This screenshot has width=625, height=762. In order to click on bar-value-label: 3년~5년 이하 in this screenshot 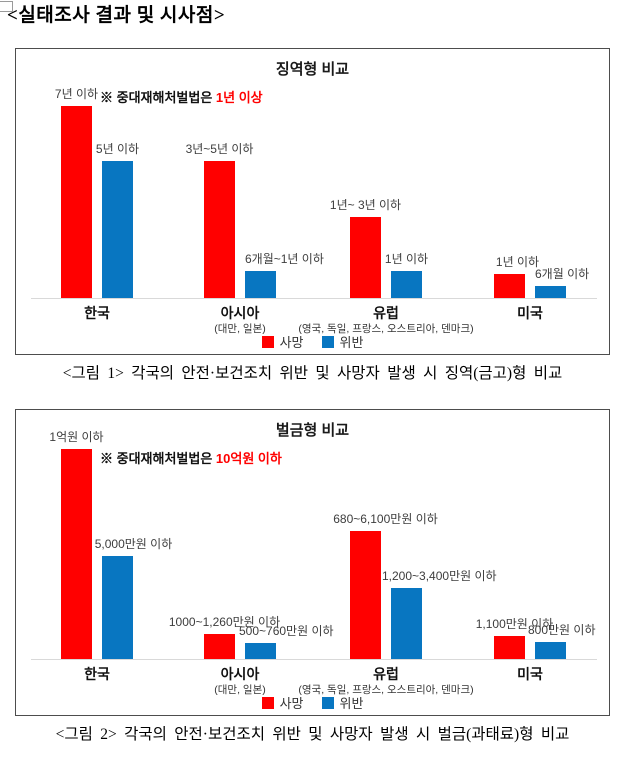, I will do `click(219, 149)`.